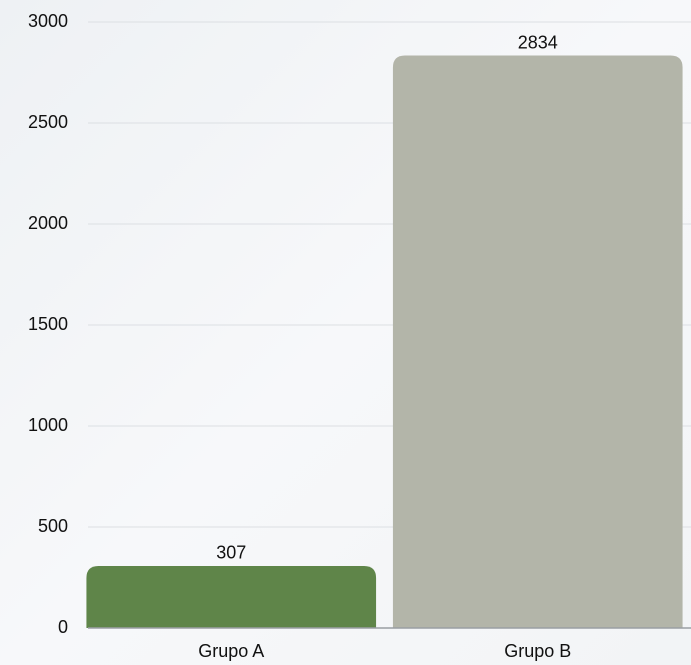 The image size is (691, 665). What do you see at coordinates (231, 651) in the screenshot?
I see `x-tick-label: Grupo A` at bounding box center [231, 651].